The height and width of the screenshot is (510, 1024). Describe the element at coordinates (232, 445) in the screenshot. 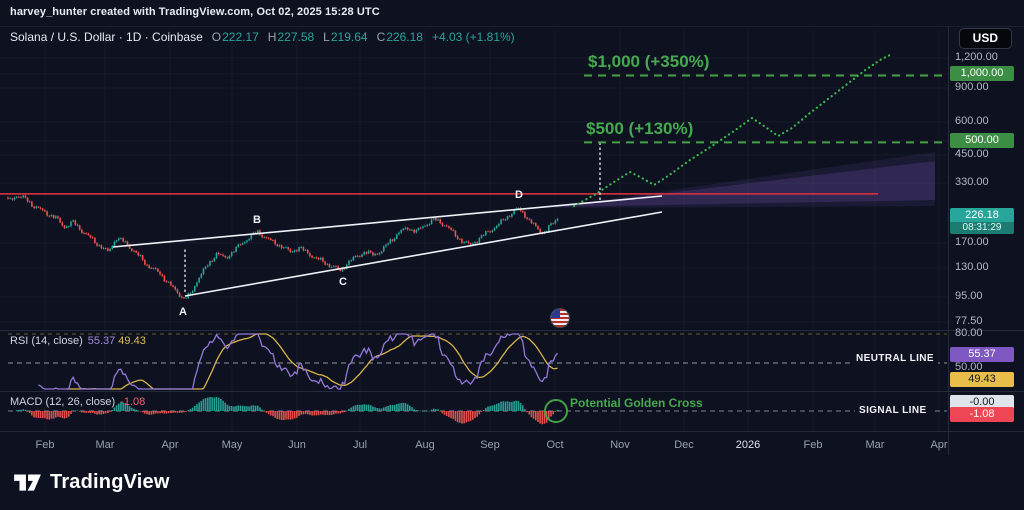

I see `time-axis-month-label: May` at that location.